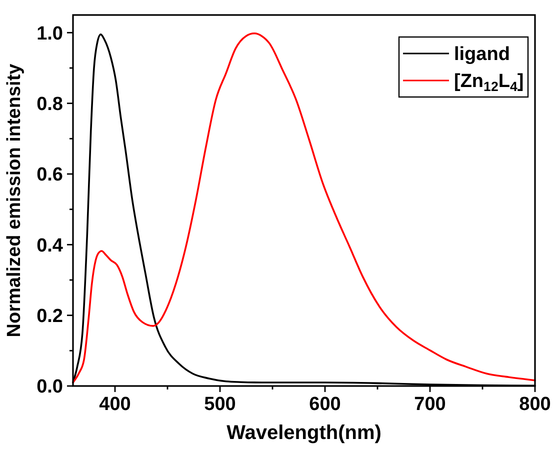 The width and height of the screenshot is (555, 449). Describe the element at coordinates (430, 404) in the screenshot. I see `x-tick-label: 700` at that location.